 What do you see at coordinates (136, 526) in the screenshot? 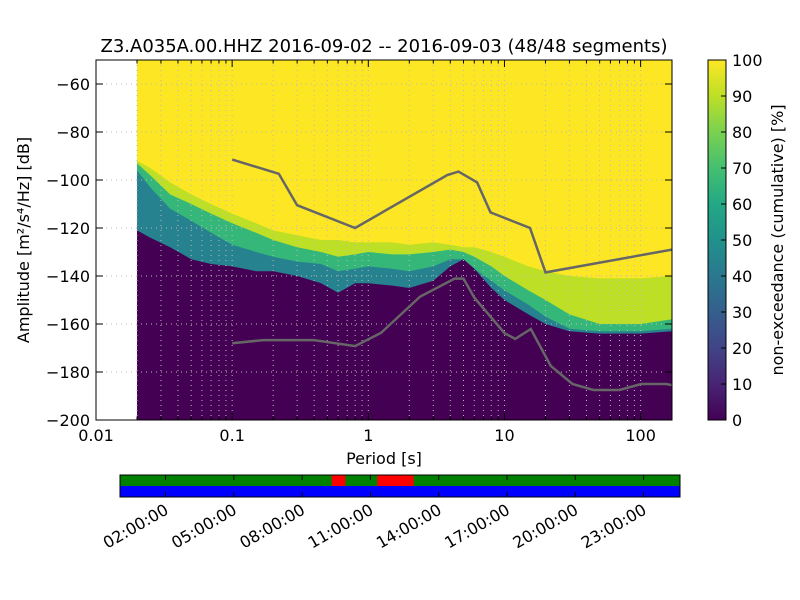
I see `timeline-tick-label: 02:00:00` at bounding box center [136, 526].